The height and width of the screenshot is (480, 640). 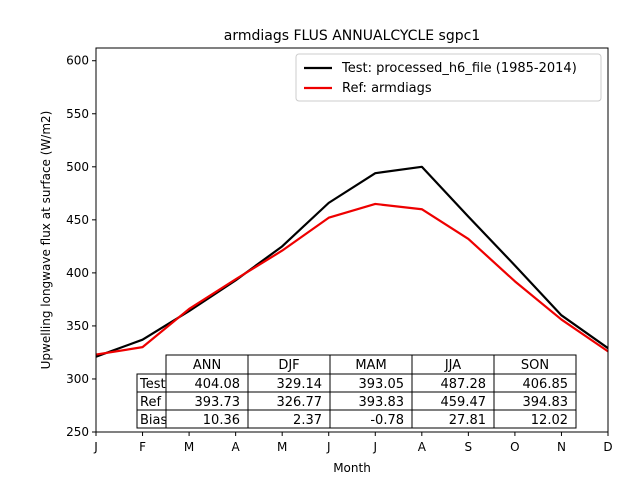 I want to click on table-cell-value: 393.73, so click(x=218, y=402).